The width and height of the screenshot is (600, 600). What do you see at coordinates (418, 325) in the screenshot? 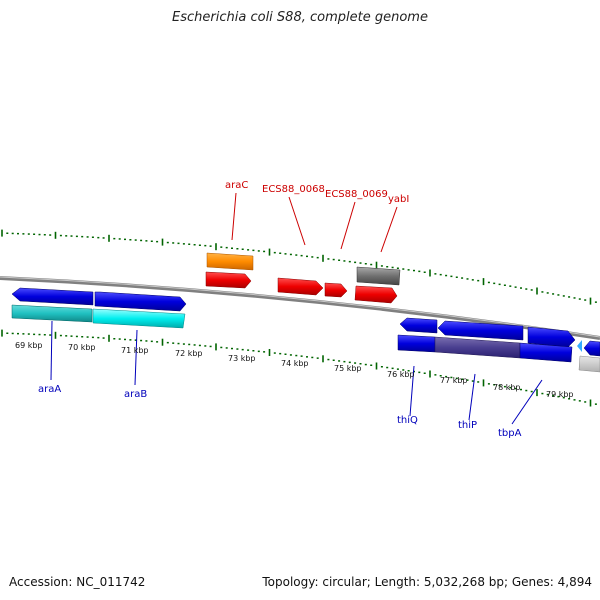
I see `gene-blue-feature-a` at bounding box center [418, 325].